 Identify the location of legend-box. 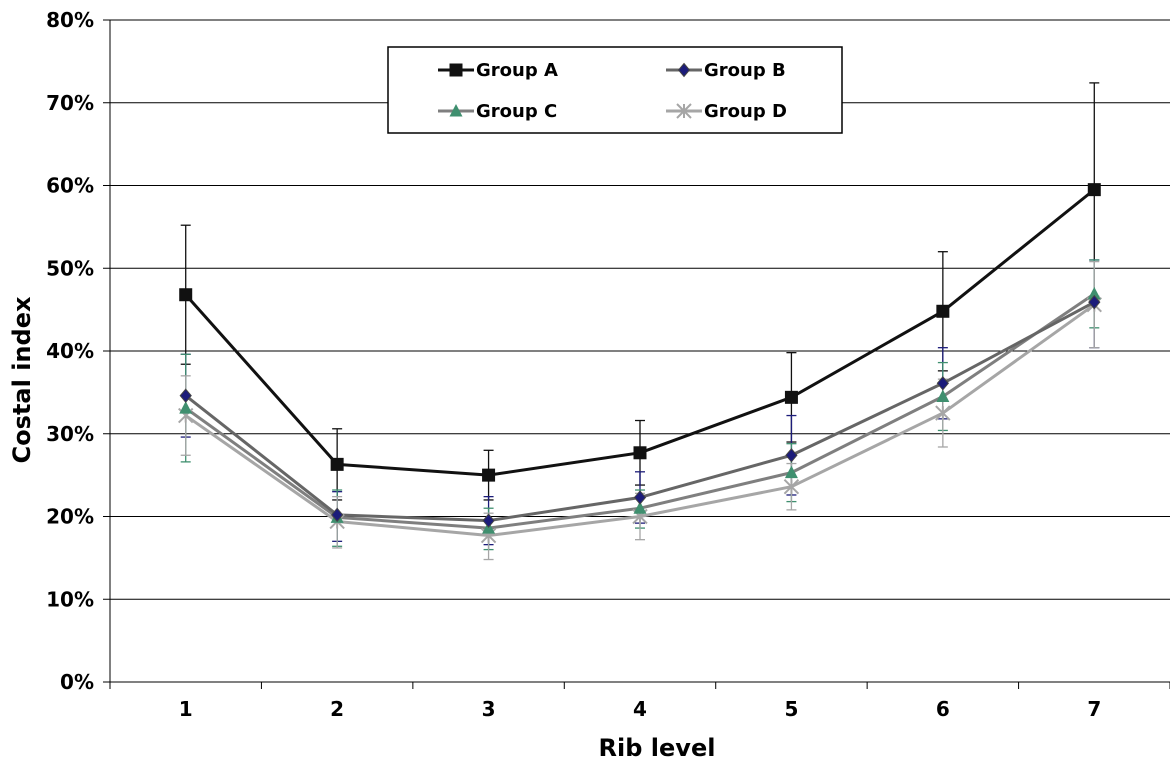
(615, 90).